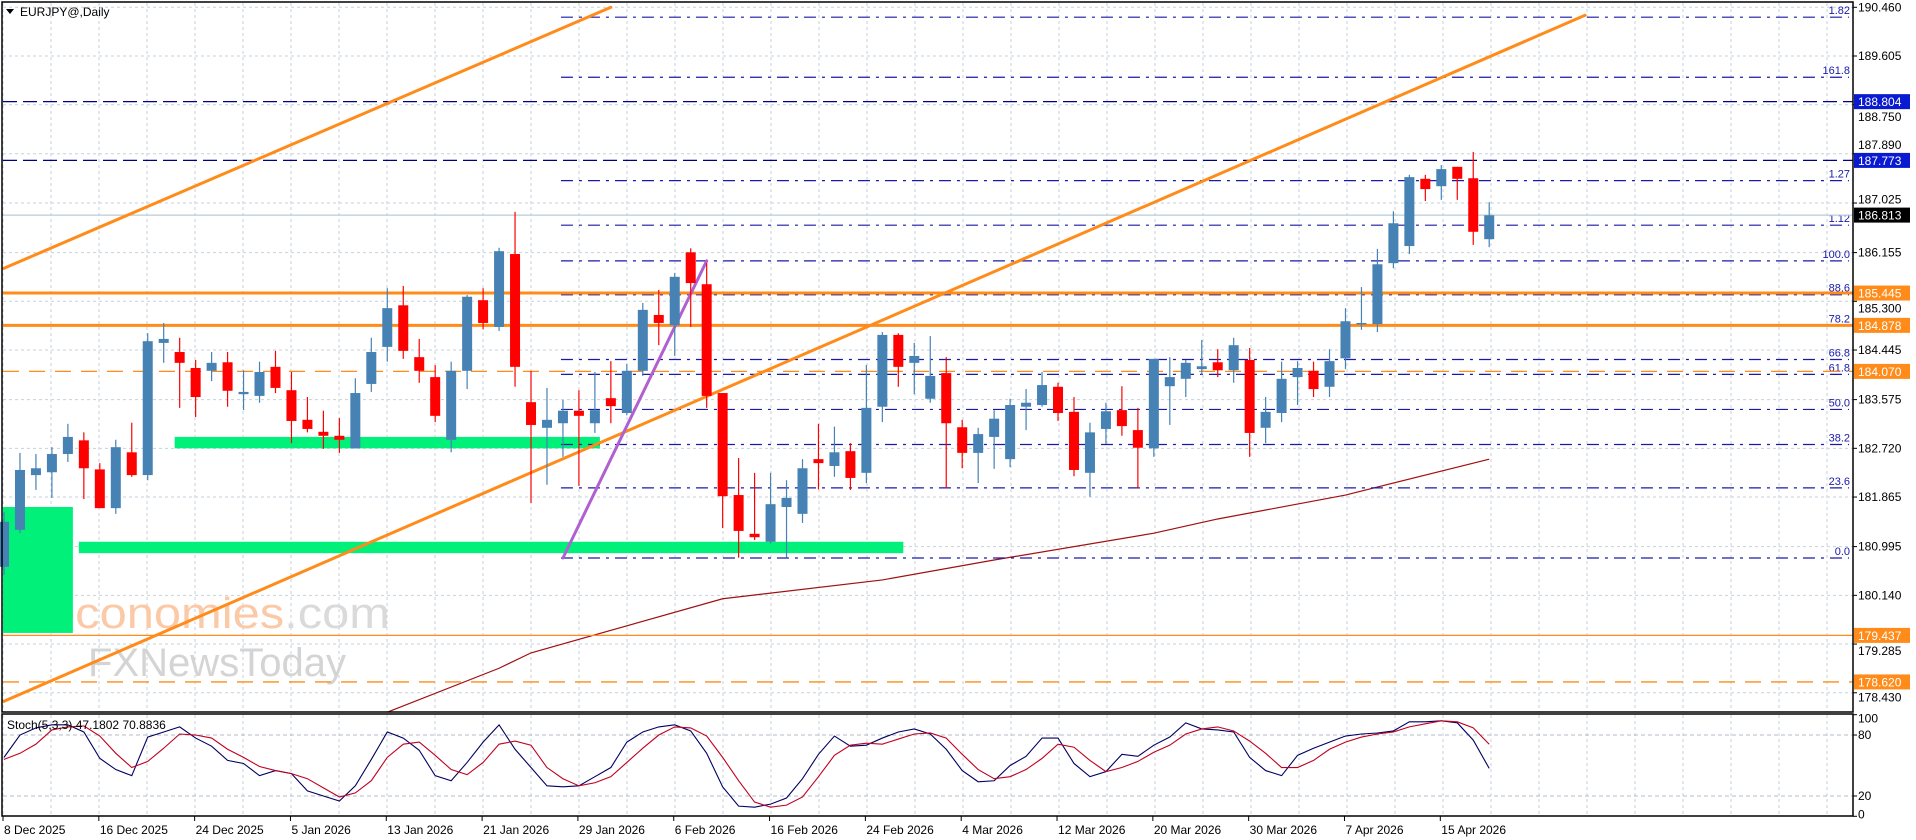 The width and height of the screenshot is (1916, 840). Describe the element at coordinates (1882, 682) in the screenshot. I see `price-tag: 178.620` at that location.